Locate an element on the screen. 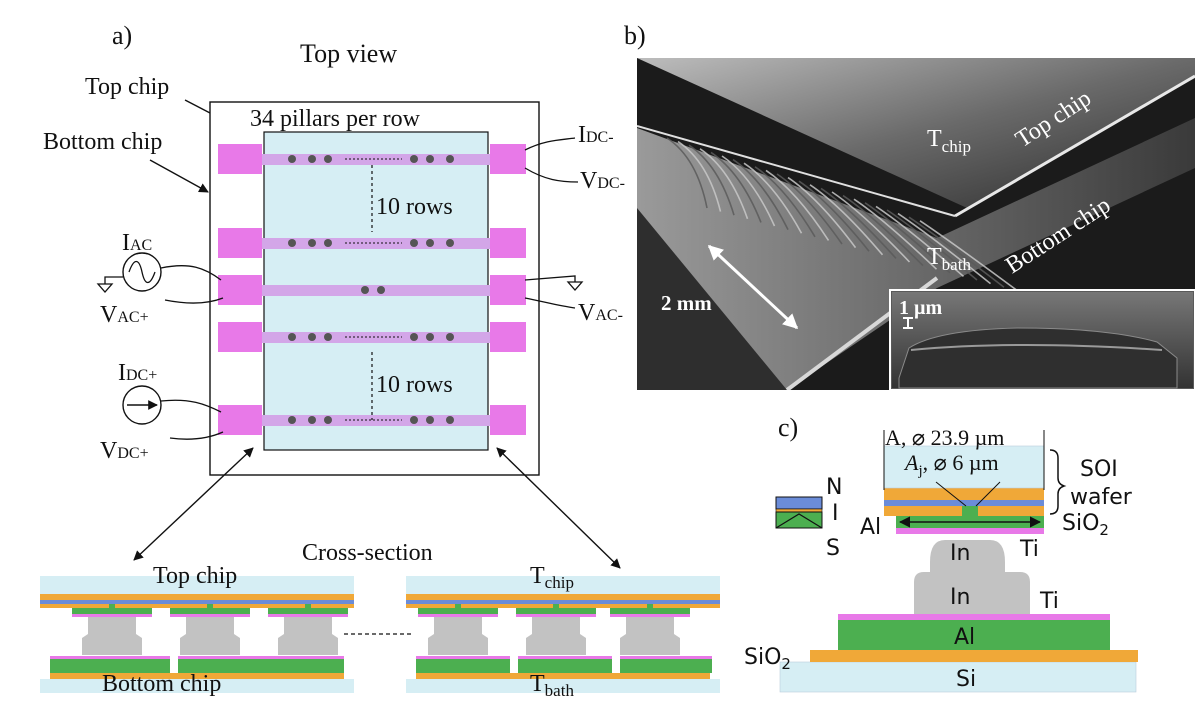 Image resolution: width=1200 pixels, height=726 pixels. sio2-soi-layer is located at coordinates (964, 494).